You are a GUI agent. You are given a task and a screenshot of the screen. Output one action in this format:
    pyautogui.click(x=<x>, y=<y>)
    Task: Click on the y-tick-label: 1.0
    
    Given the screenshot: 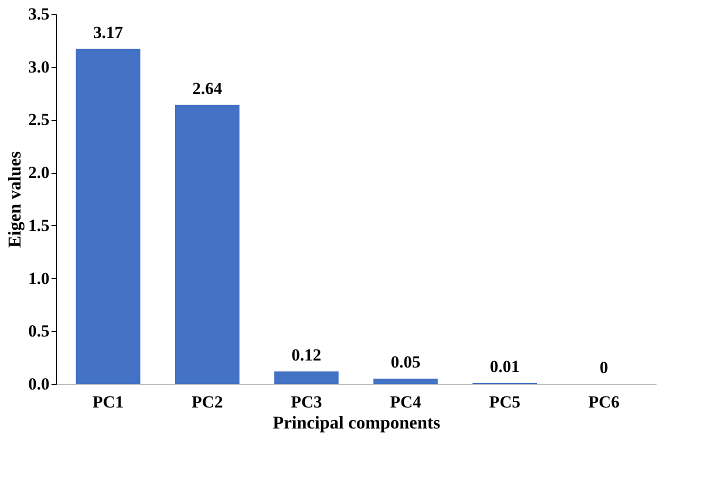 What is the action you would take?
    pyautogui.click(x=39, y=278)
    